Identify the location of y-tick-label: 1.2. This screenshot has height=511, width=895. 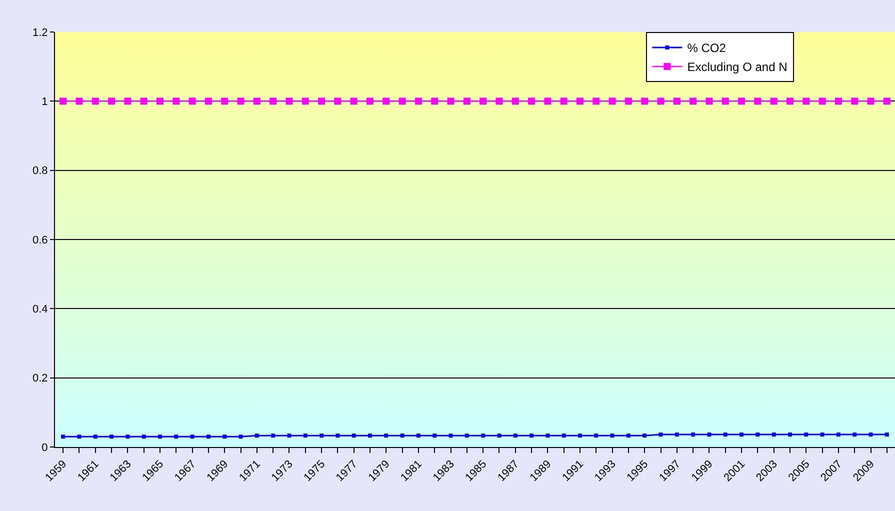
(40, 32).